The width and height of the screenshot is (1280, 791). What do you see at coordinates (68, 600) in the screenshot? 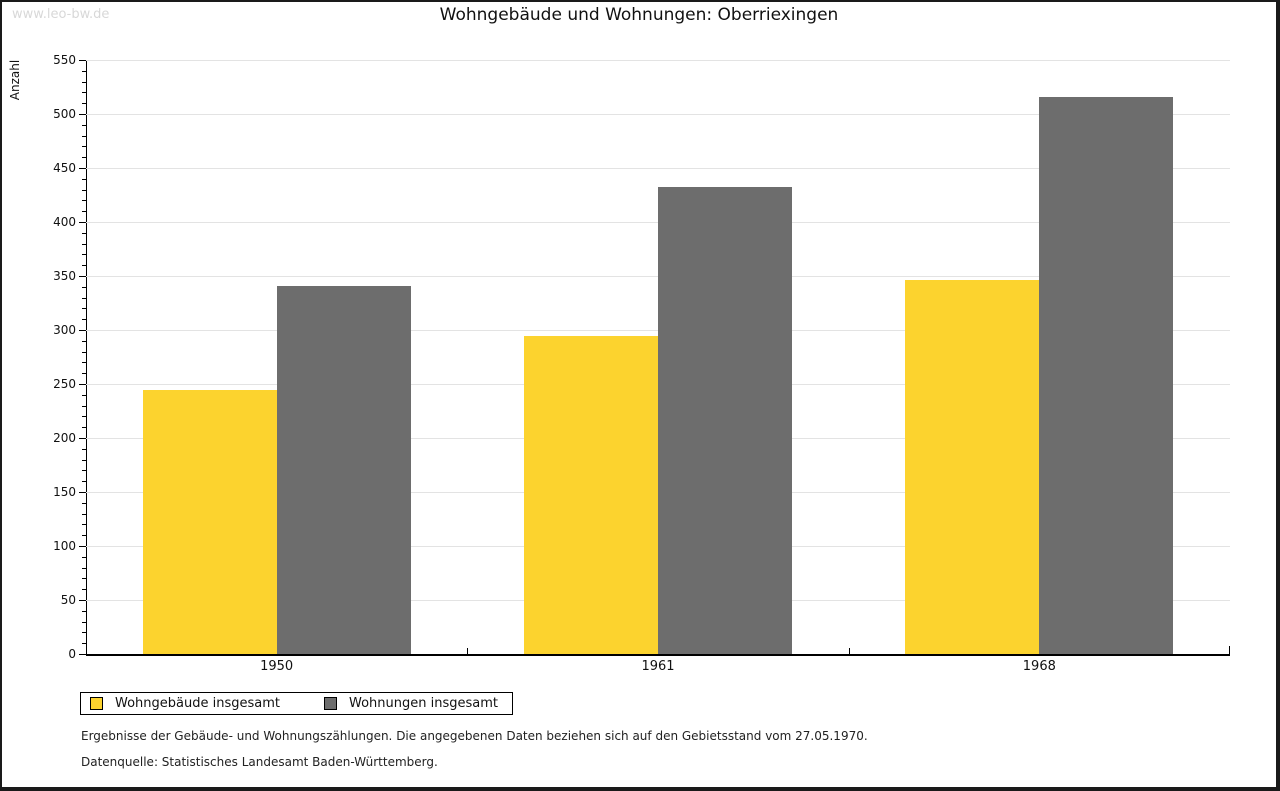
I see `y-tick-label-50: 50` at bounding box center [68, 600].